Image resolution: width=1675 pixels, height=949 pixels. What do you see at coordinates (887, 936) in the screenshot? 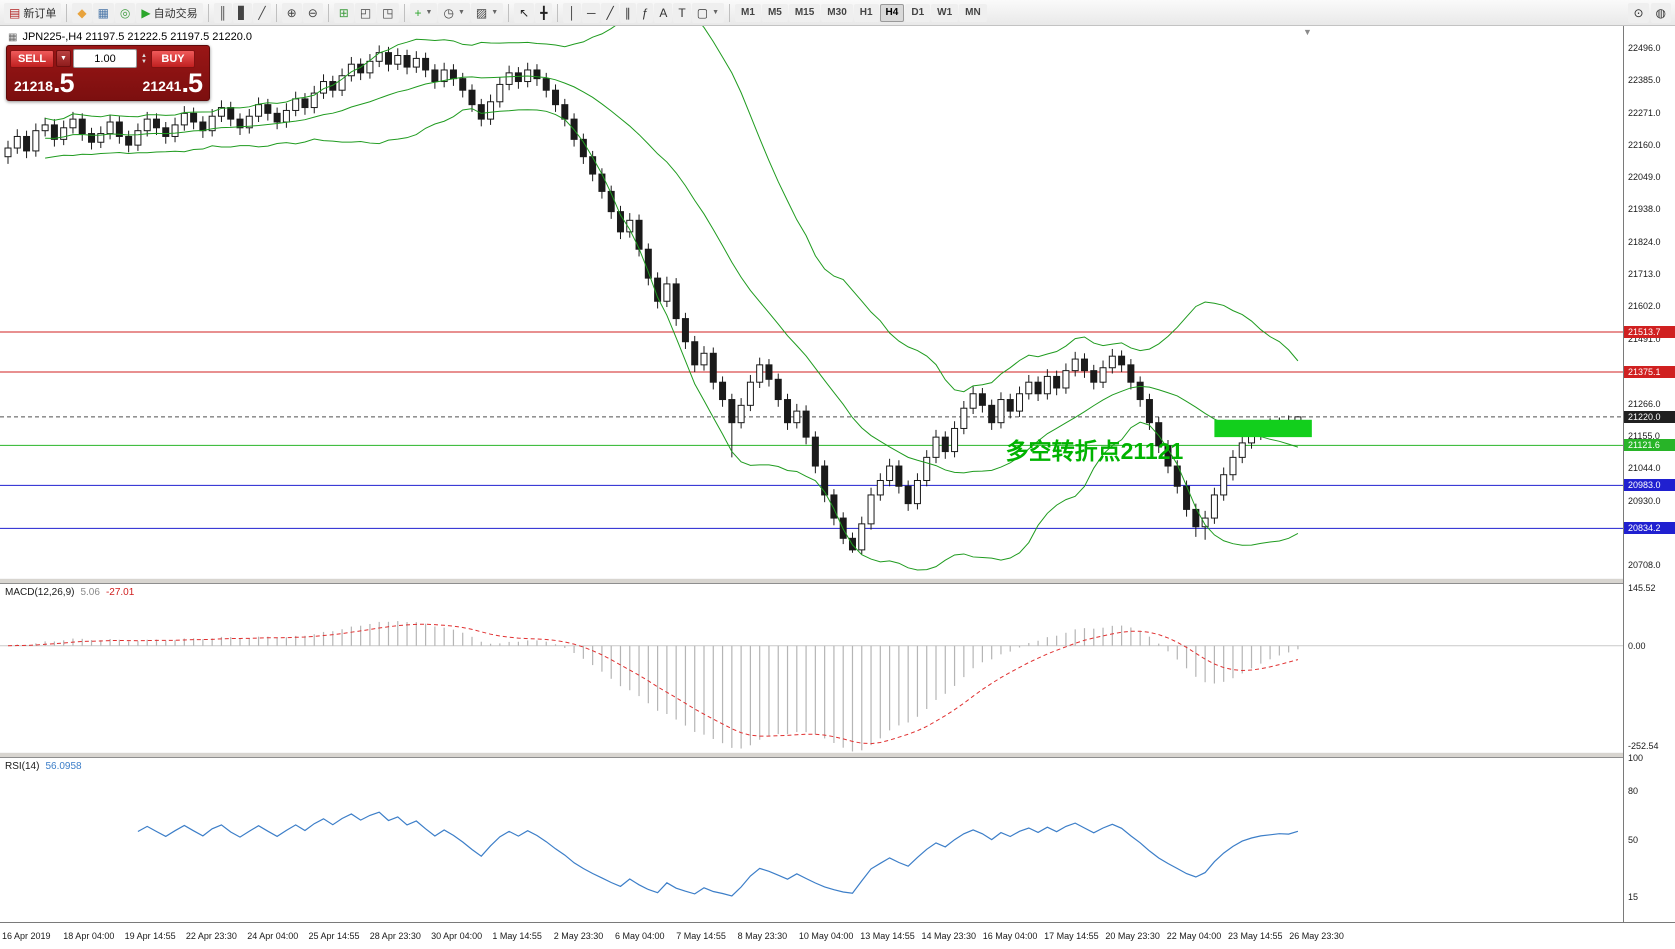
I see `time-axis-label: 13 May 14:55` at bounding box center [887, 936].